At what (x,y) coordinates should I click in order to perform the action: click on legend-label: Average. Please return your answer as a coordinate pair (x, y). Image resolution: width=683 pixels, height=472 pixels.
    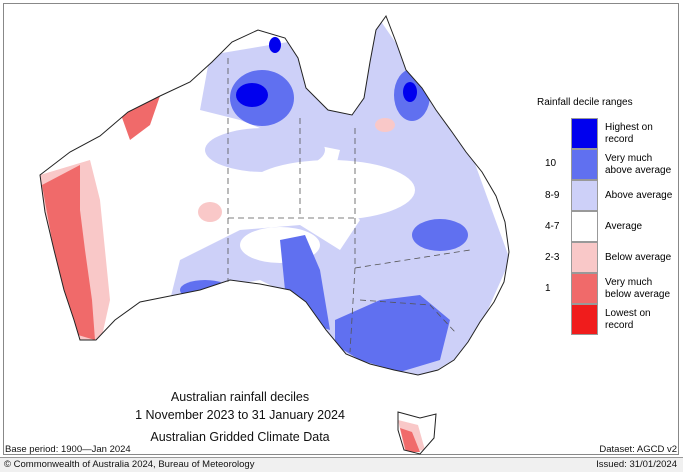
    Looking at the image, I should click on (624, 226).